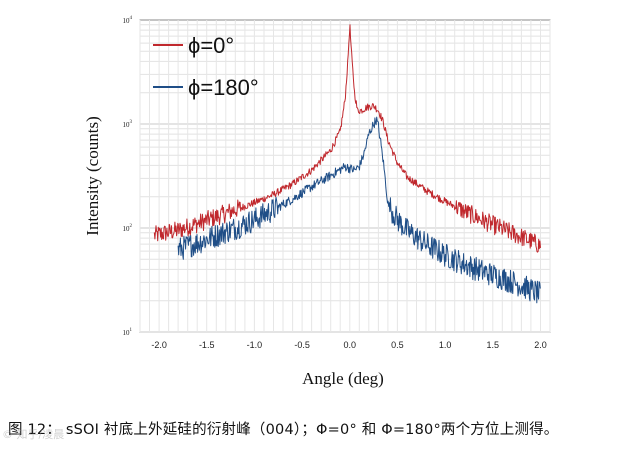  Describe the element at coordinates (493, 345) in the screenshot. I see `x-tick-label: 1.5` at that location.